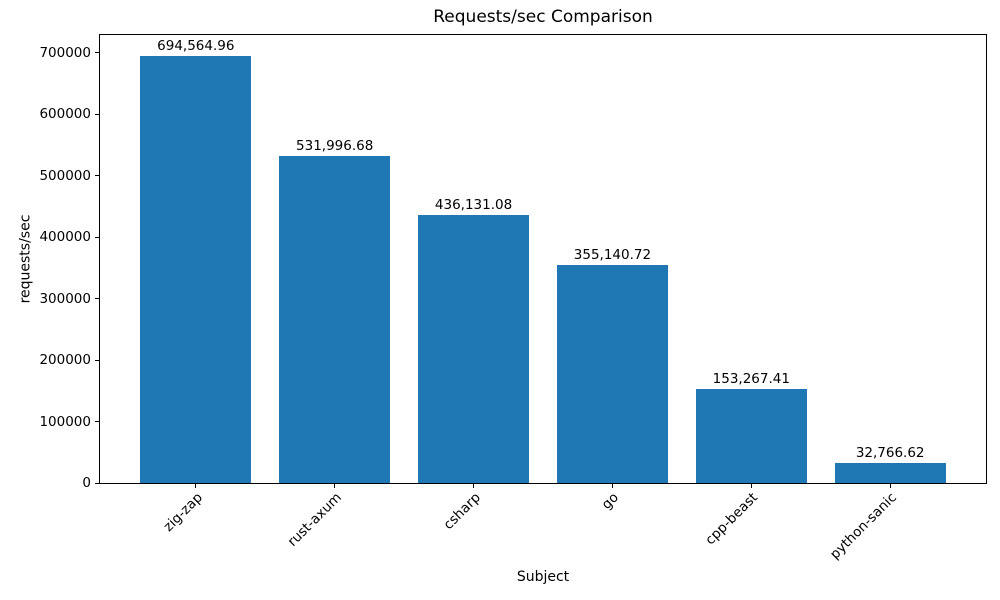 The width and height of the screenshot is (1000, 600). Describe the element at coordinates (65, 52) in the screenshot. I see `y-tick-label: 700000` at that location.